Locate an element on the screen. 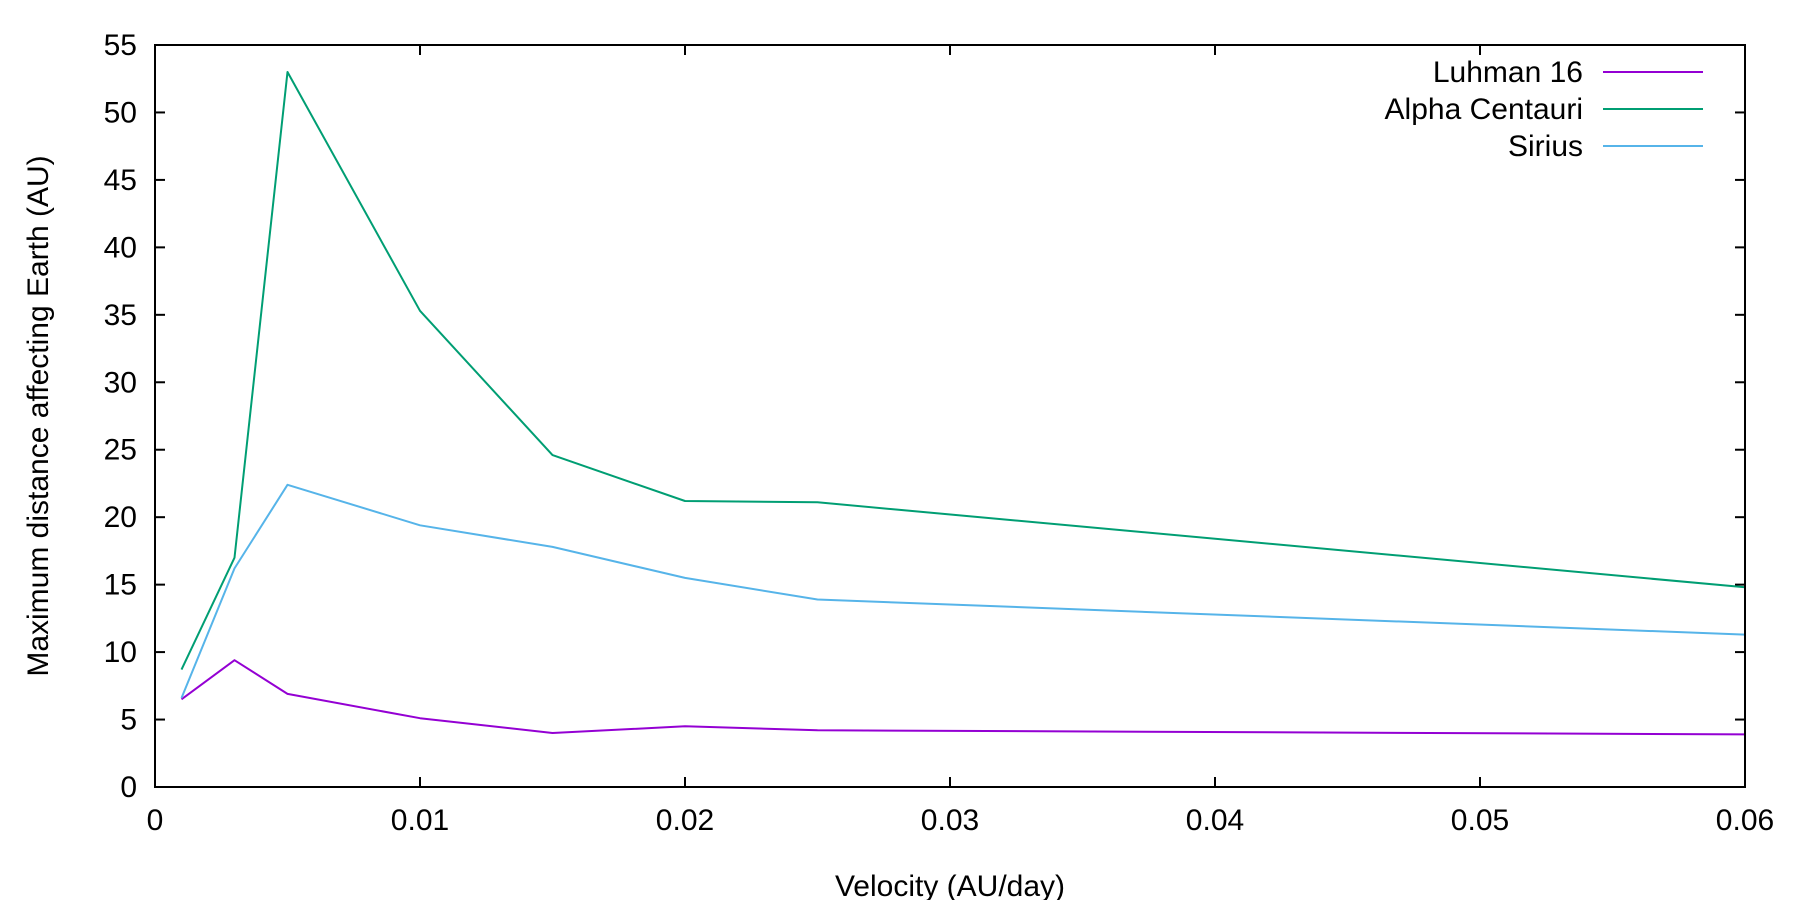  x-tick-label: 0.03 is located at coordinates (950, 820).